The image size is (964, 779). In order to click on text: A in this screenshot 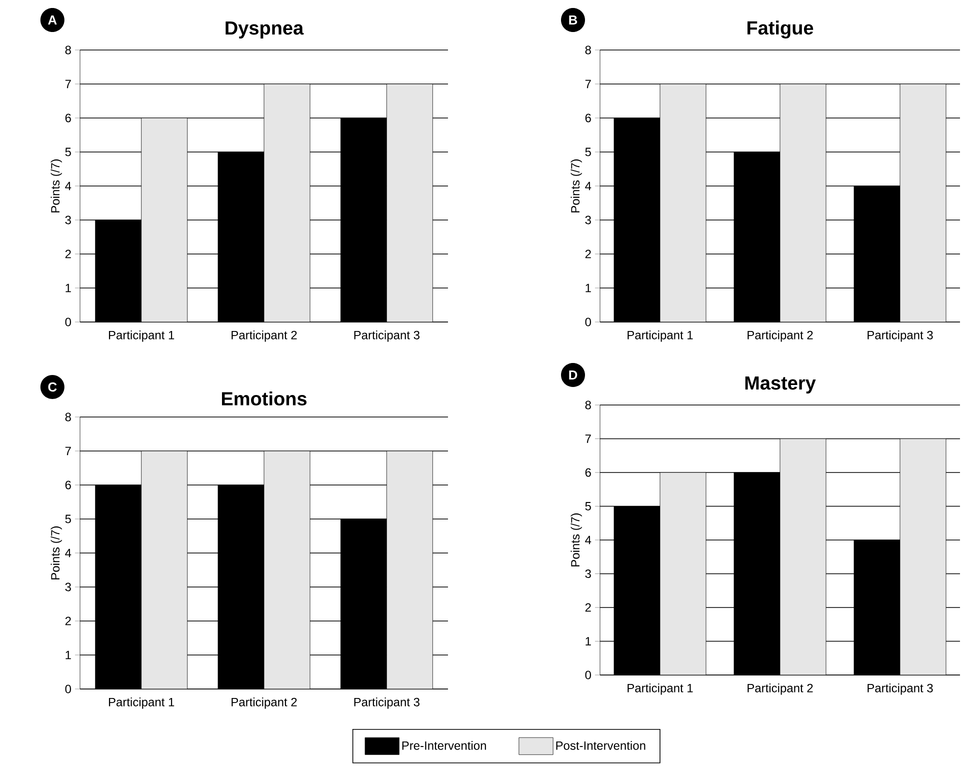, I will do `click(52, 20)`.